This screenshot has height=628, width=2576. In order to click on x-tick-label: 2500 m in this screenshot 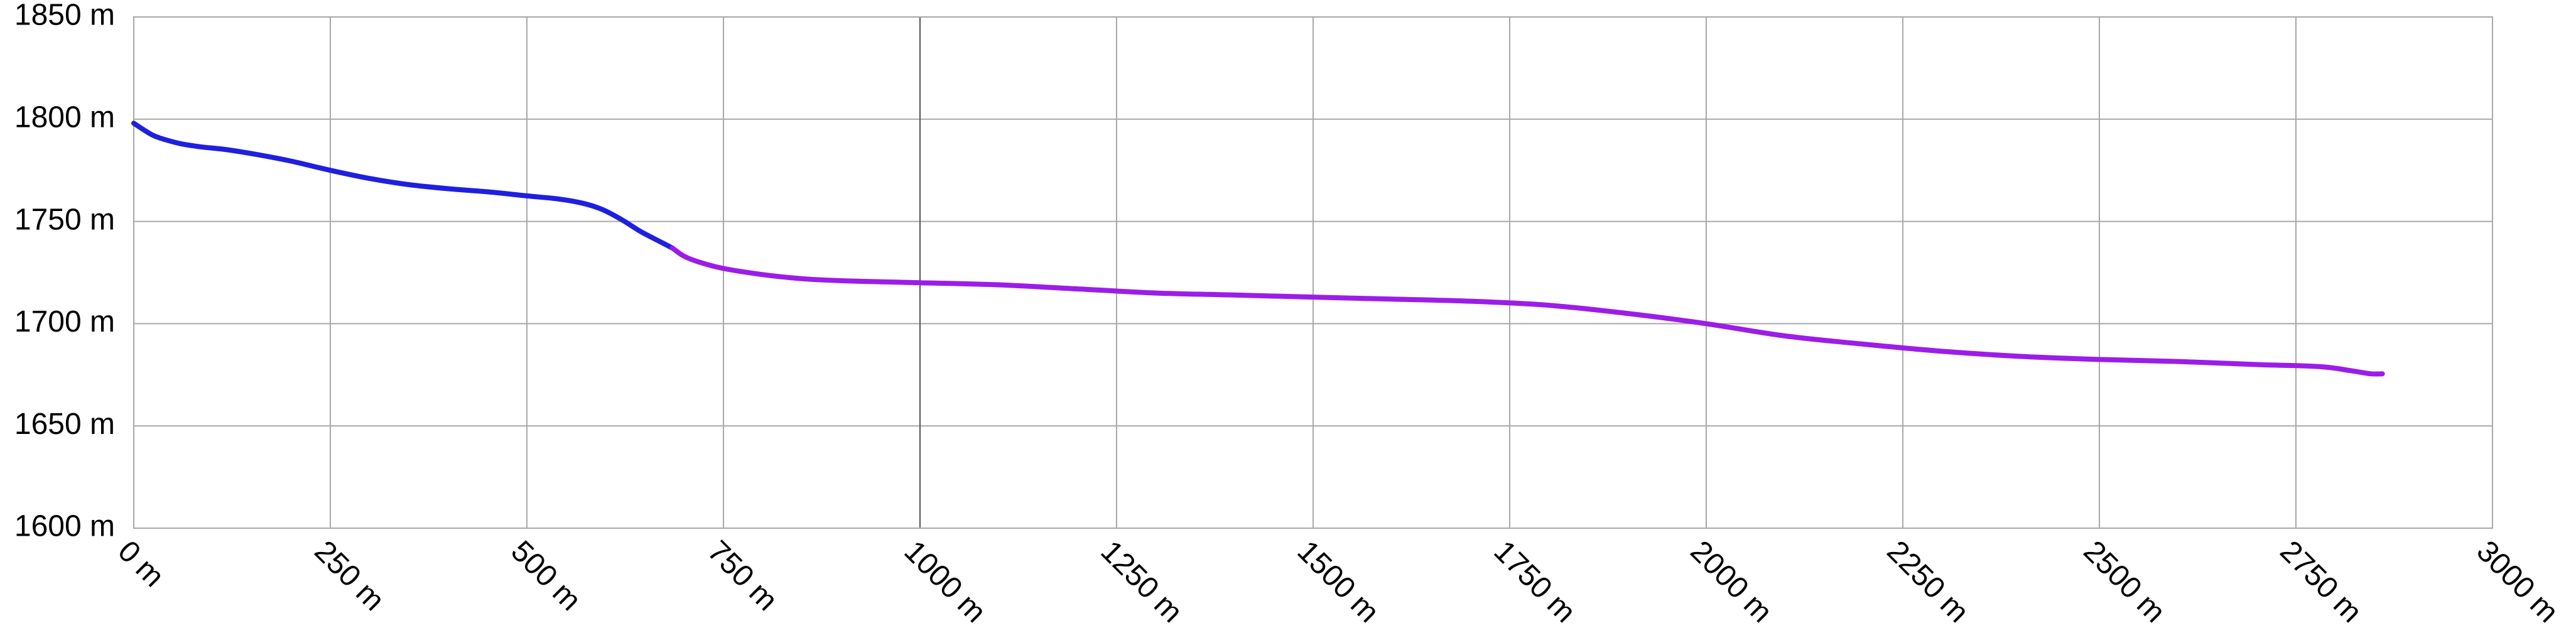, I will do `click(2124, 581)`.